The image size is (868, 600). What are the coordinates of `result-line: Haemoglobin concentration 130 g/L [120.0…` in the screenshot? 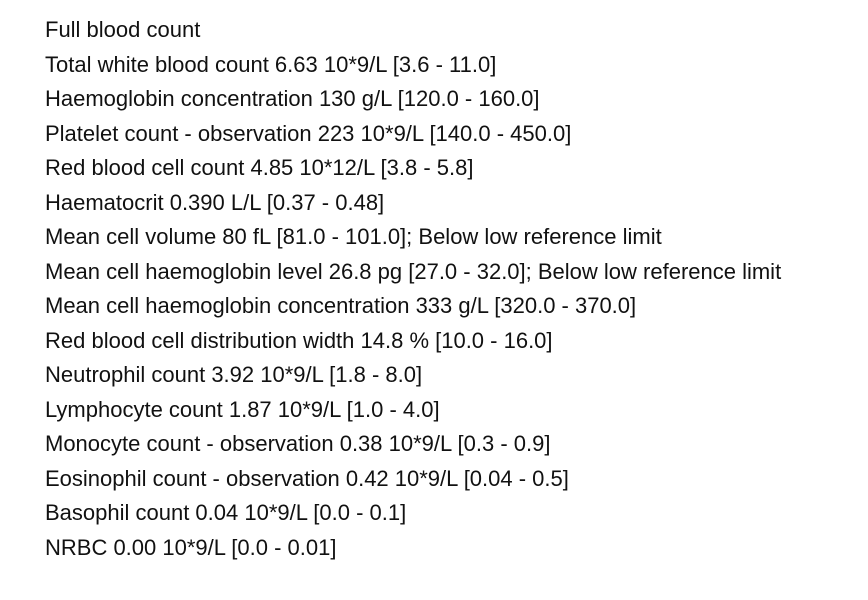 It's located at (292, 98).